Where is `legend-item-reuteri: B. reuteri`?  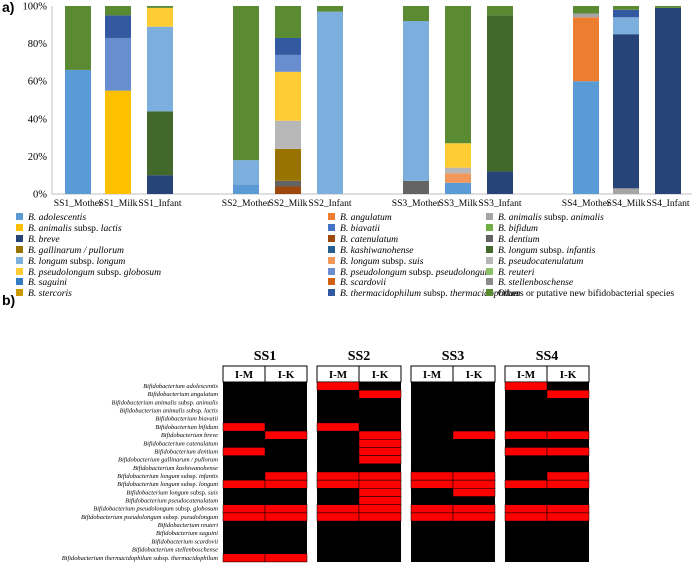 legend-item-reuteri: B. reuteri is located at coordinates (510, 273).